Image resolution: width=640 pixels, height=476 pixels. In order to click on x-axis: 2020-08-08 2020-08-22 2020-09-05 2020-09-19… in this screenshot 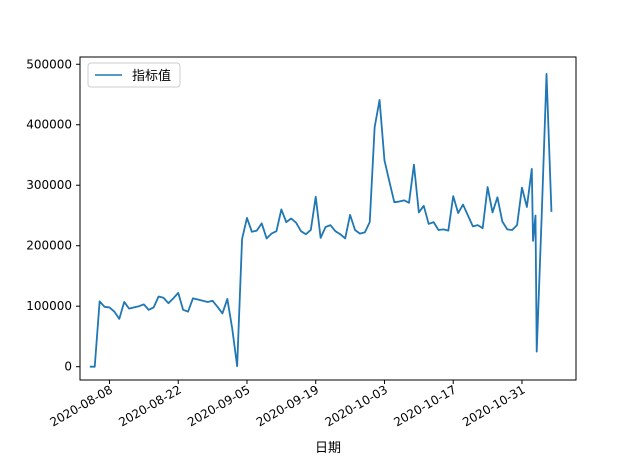, I will do `click(287, 404)`.